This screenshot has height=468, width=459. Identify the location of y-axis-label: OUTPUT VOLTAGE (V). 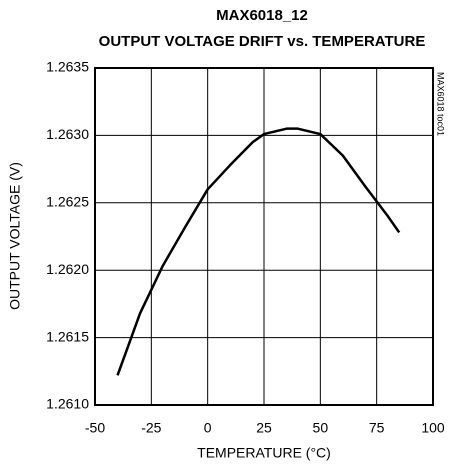
(15, 236).